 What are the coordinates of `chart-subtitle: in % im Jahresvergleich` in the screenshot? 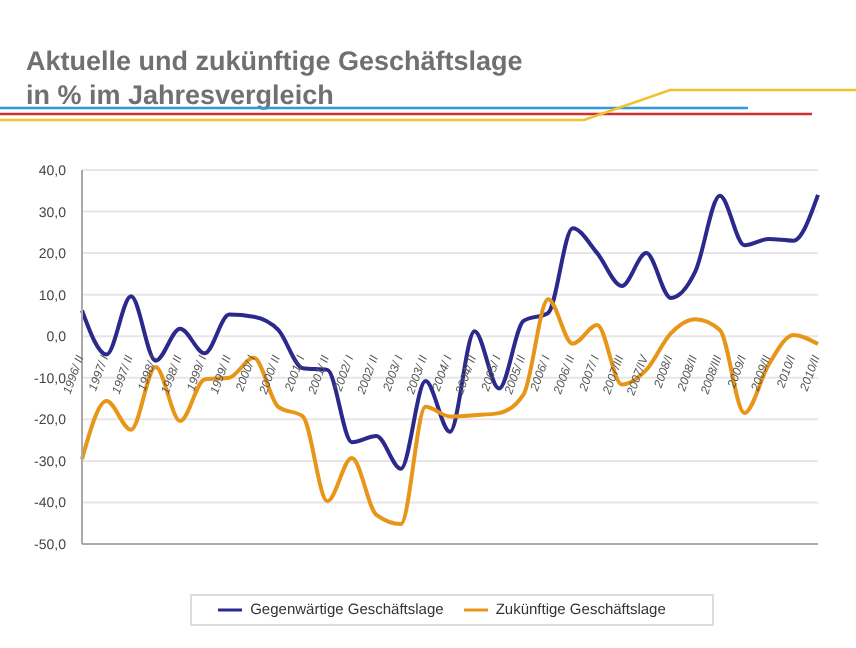 It's located at (181, 95).